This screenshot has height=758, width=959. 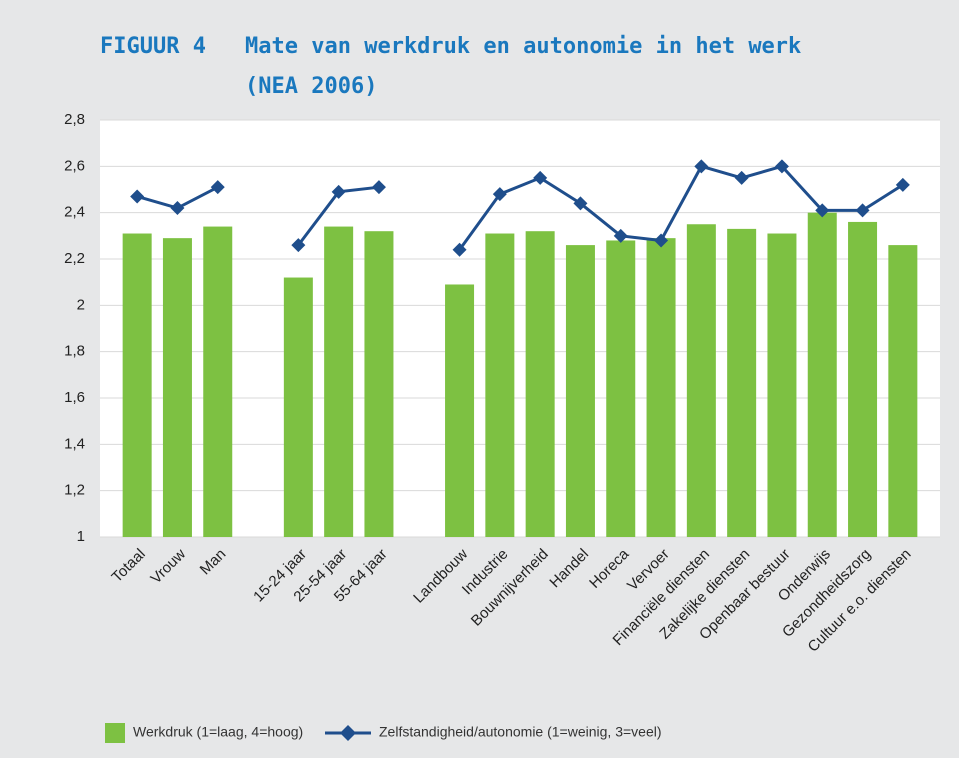 What do you see at coordinates (311, 86) in the screenshot?
I see `chart-subtitle: (NEA 2006)` at bounding box center [311, 86].